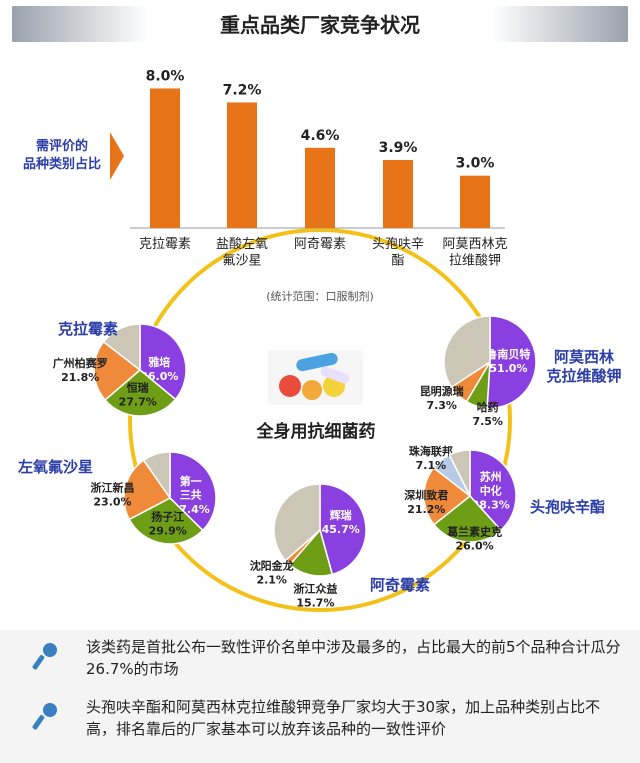 Image resolution: width=640 pixels, height=763 pixels. What do you see at coordinates (159, 362) in the screenshot?
I see `pie-slice-label: 雅培` at bounding box center [159, 362].